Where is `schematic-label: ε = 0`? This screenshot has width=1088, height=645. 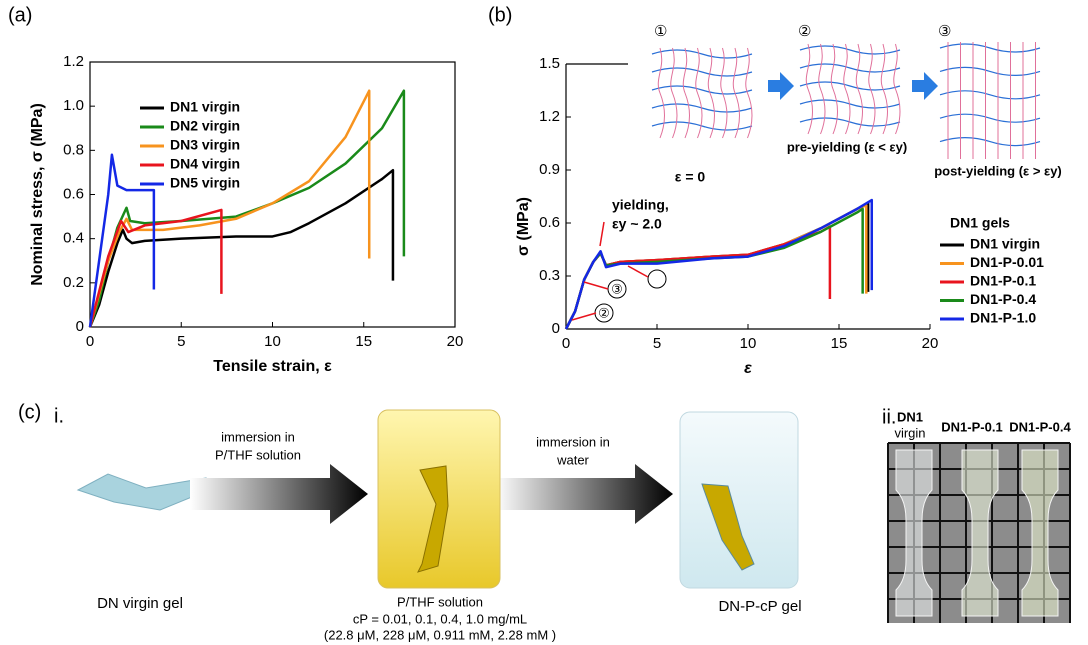
schematic-label: ε = 0 is located at coordinates (690, 177).